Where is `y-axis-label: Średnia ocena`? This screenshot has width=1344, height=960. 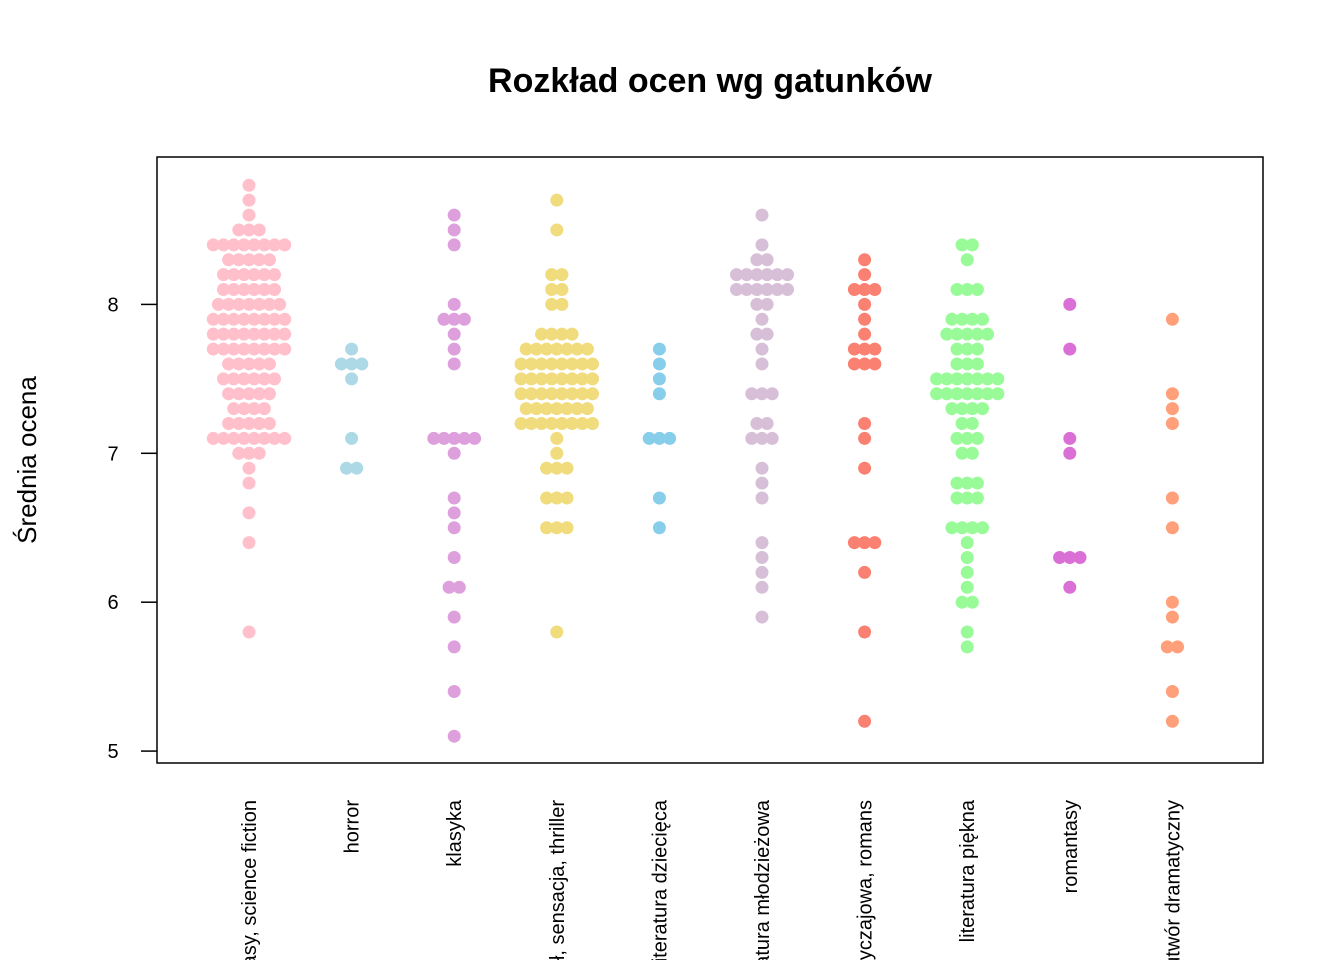 y-axis-label: Średnia ocena is located at coordinates (27, 460).